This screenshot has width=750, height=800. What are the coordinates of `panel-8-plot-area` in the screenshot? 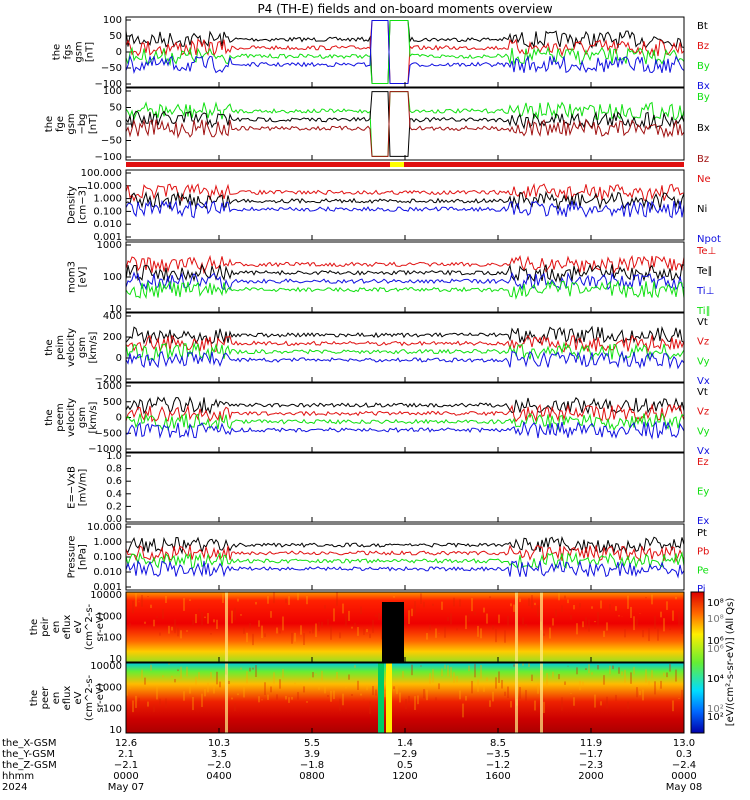 It's located at (405, 557).